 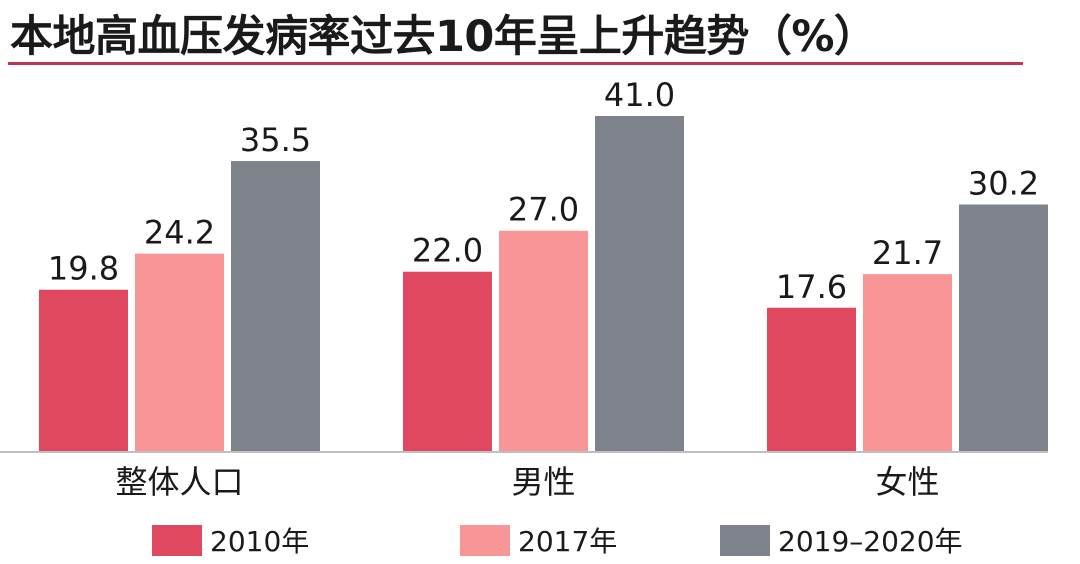 I want to click on bar-overall-2019-2020, so click(x=275, y=306).